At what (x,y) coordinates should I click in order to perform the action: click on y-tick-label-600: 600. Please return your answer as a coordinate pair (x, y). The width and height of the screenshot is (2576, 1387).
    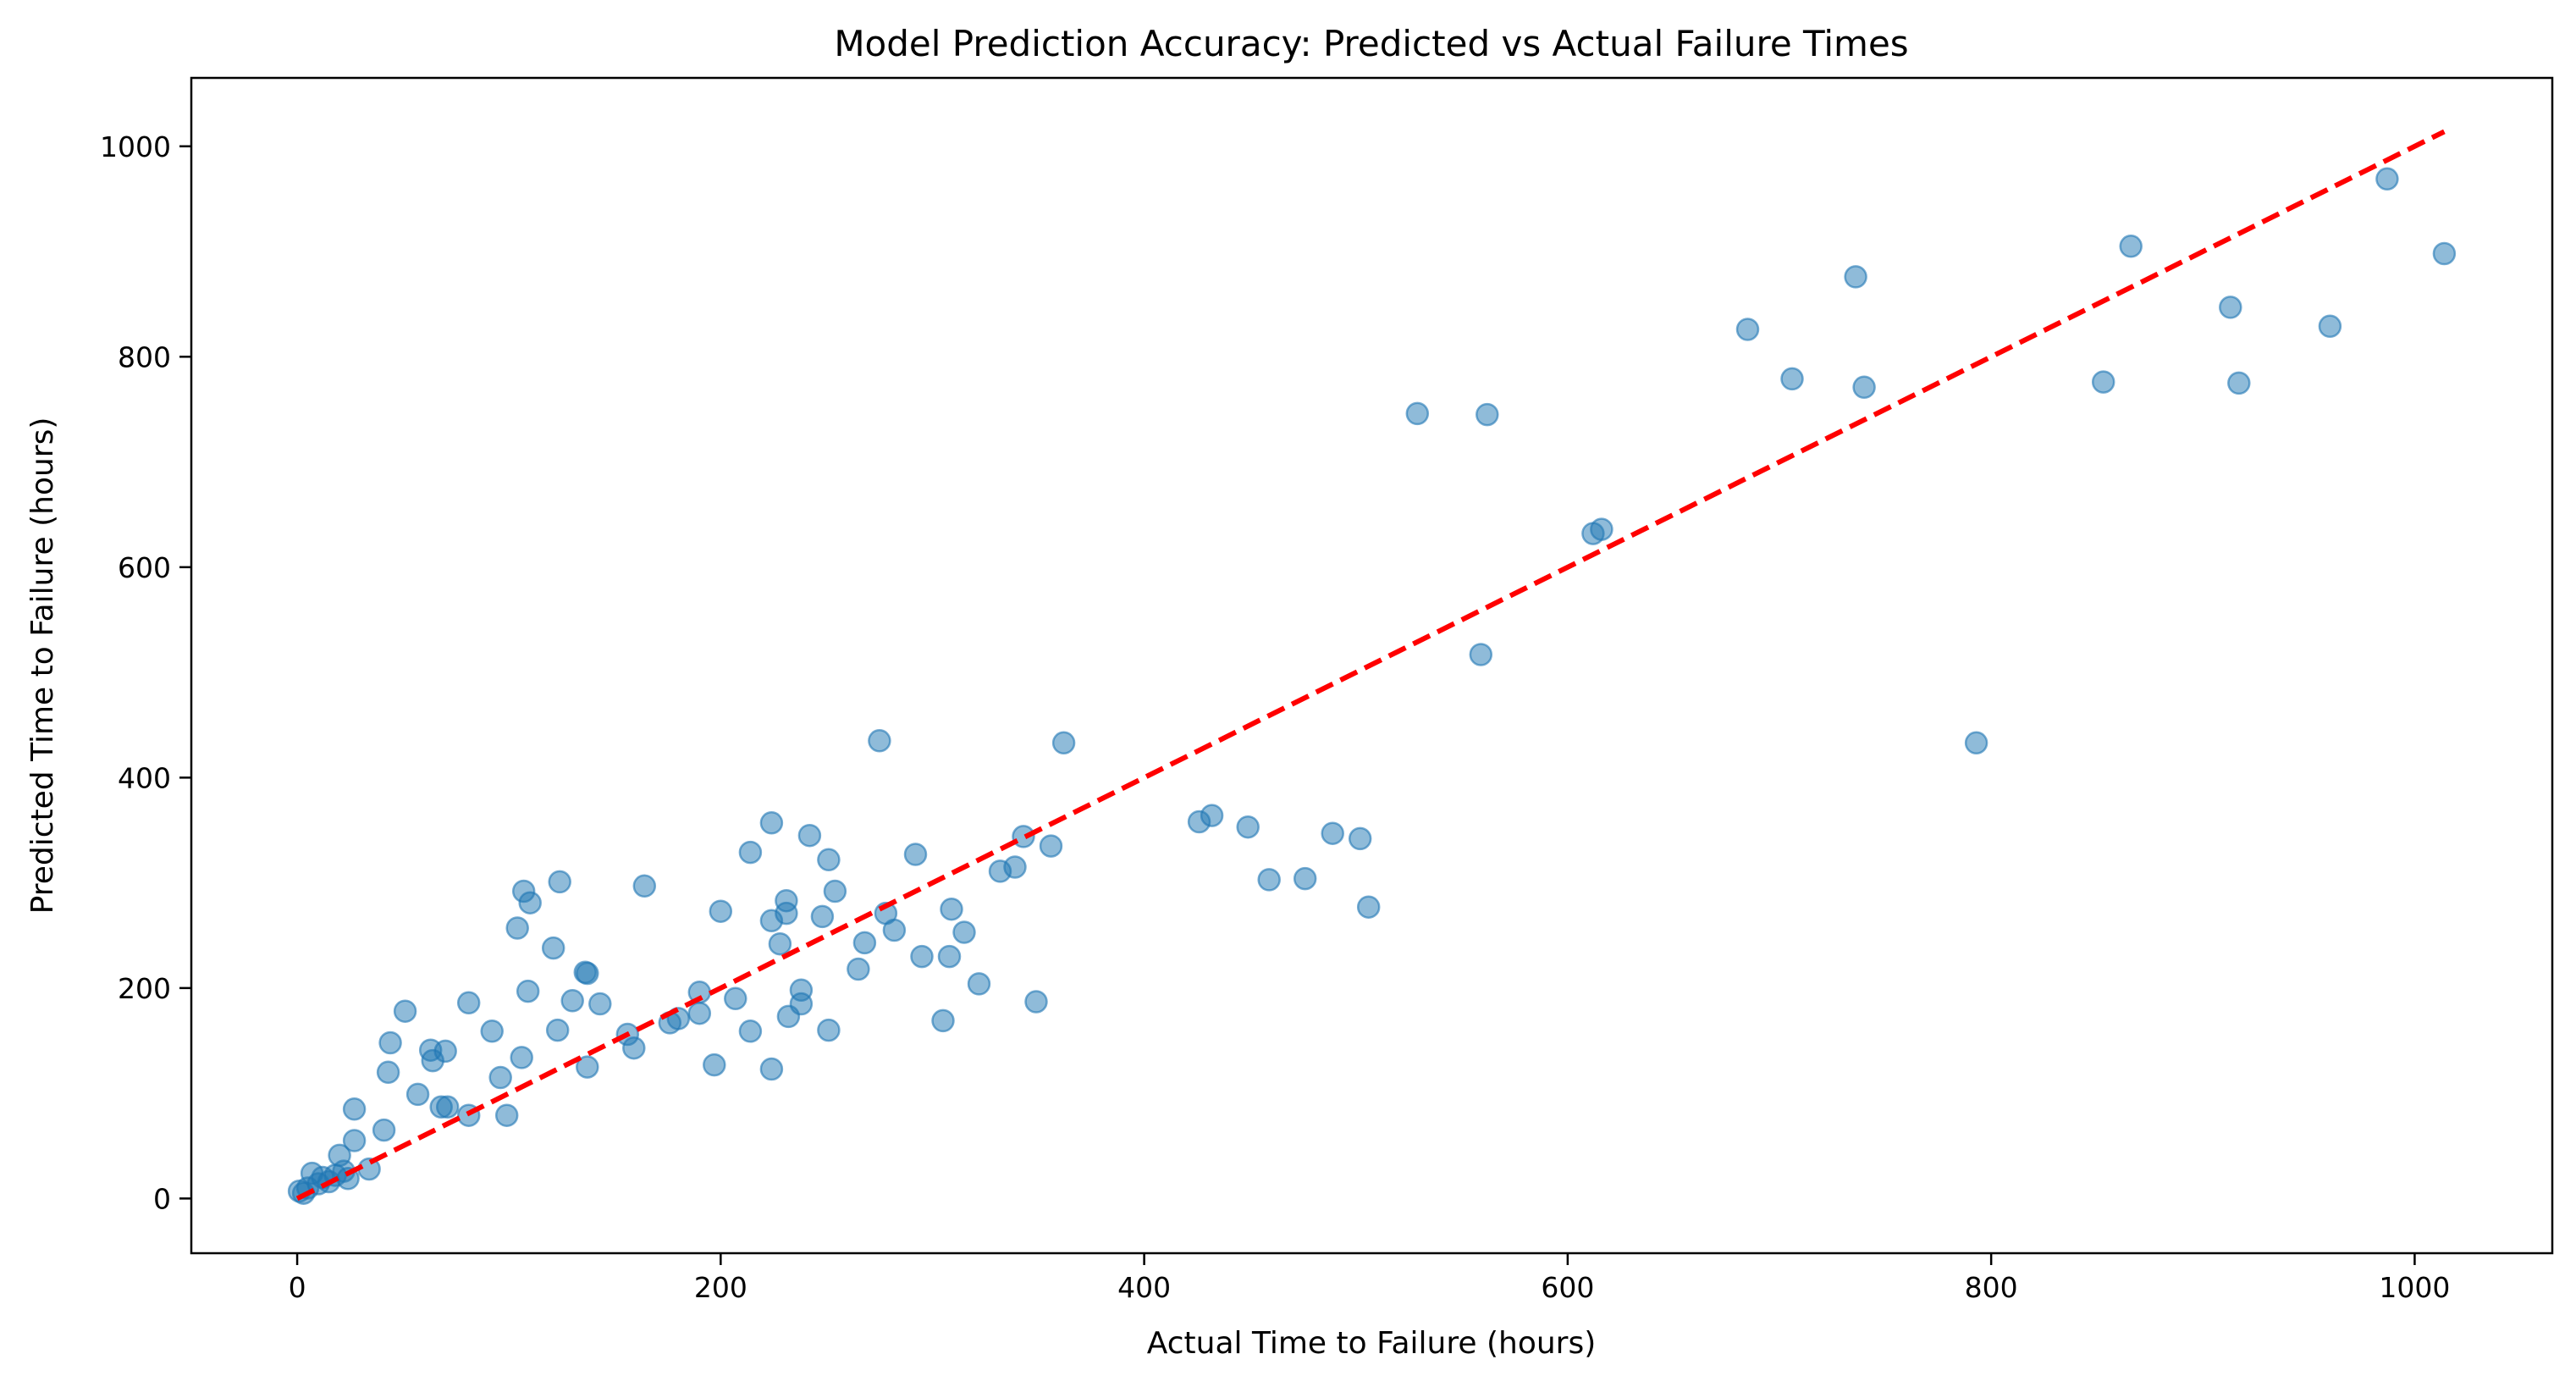
    Looking at the image, I should click on (144, 567).